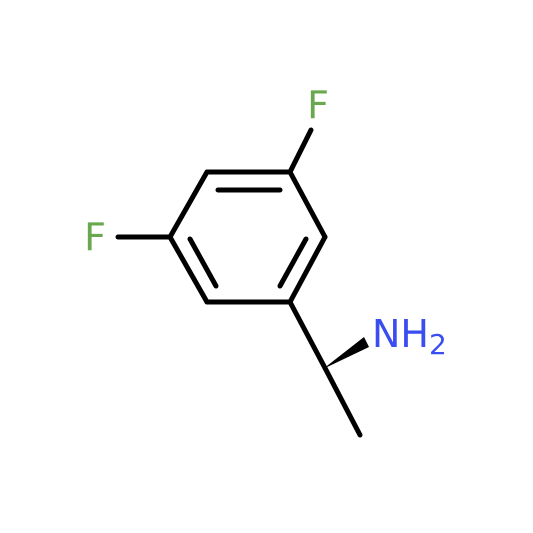 The image size is (533, 533). Describe the element at coordinates (300, 151) in the screenshot. I see `bond-c-f` at that location.